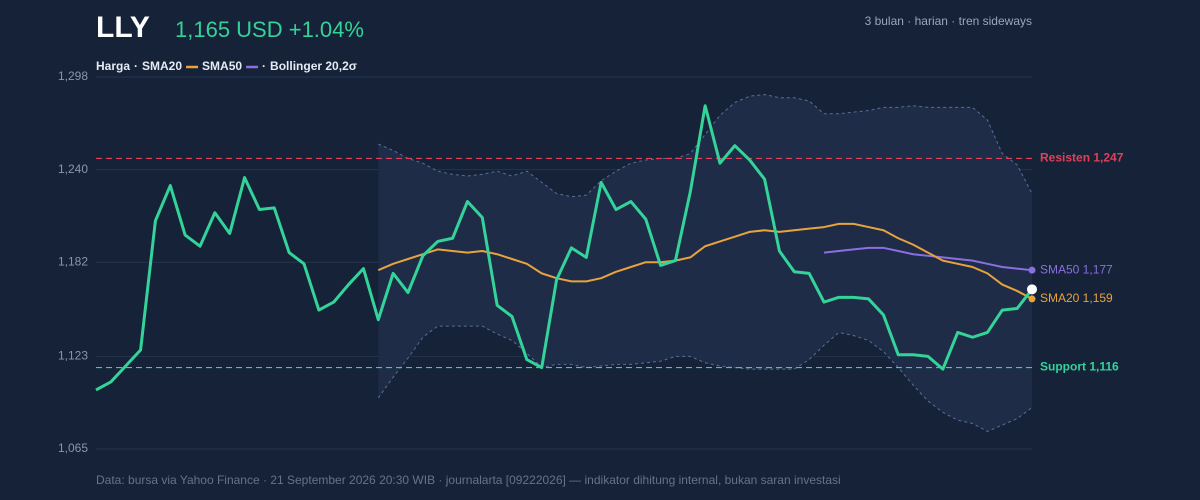 The image size is (1200, 500). Describe the element at coordinates (73, 76) in the screenshot. I see `y-tick-label: 1,298` at that location.